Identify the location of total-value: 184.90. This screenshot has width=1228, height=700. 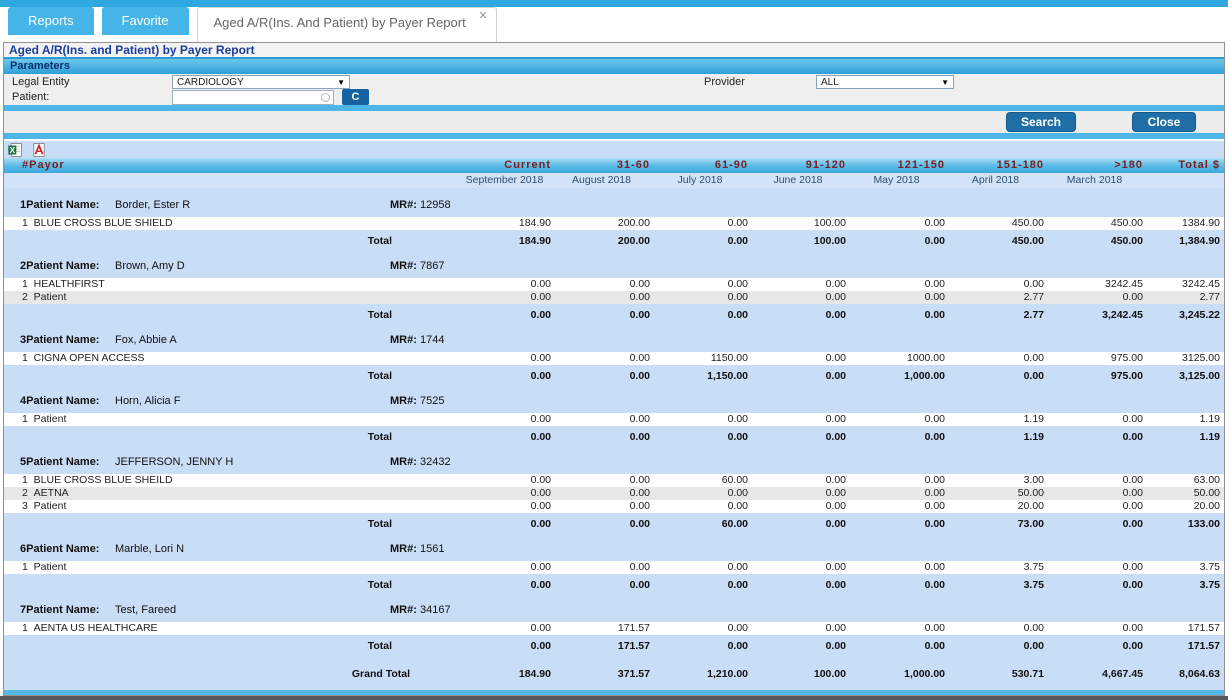
(534, 241).